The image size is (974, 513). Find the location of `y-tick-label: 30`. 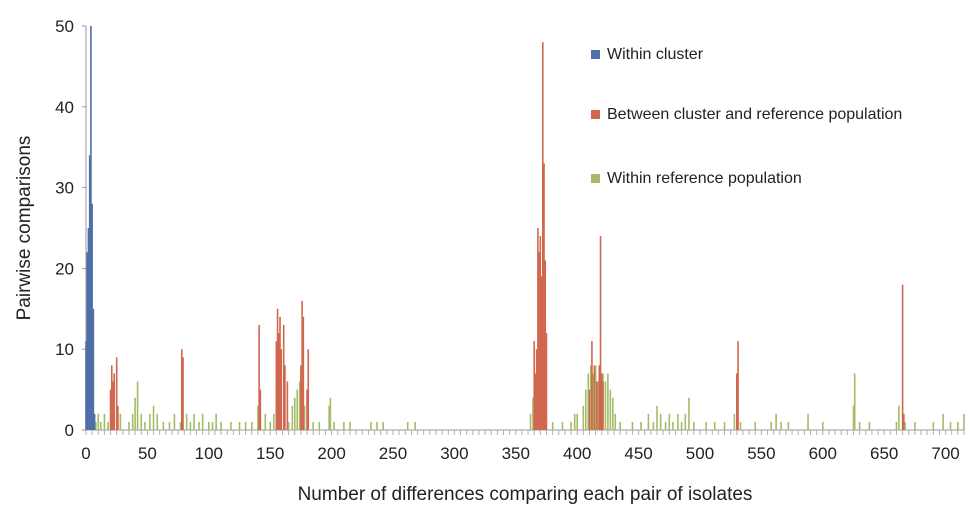

y-tick-label: 30 is located at coordinates (64, 188).